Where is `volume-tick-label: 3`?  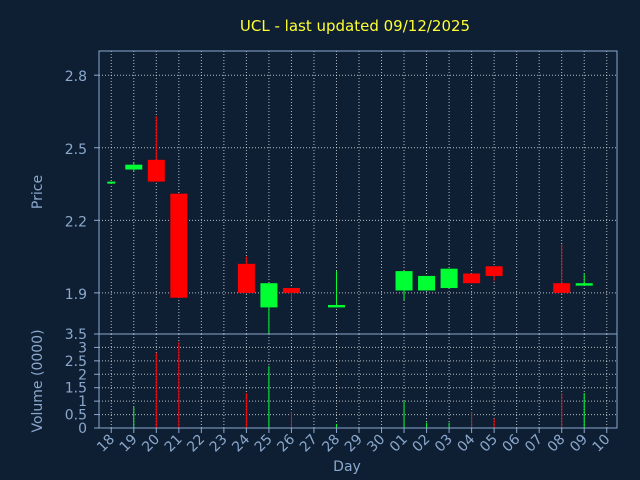
volume-tick-label: 3 is located at coordinates (82, 348).